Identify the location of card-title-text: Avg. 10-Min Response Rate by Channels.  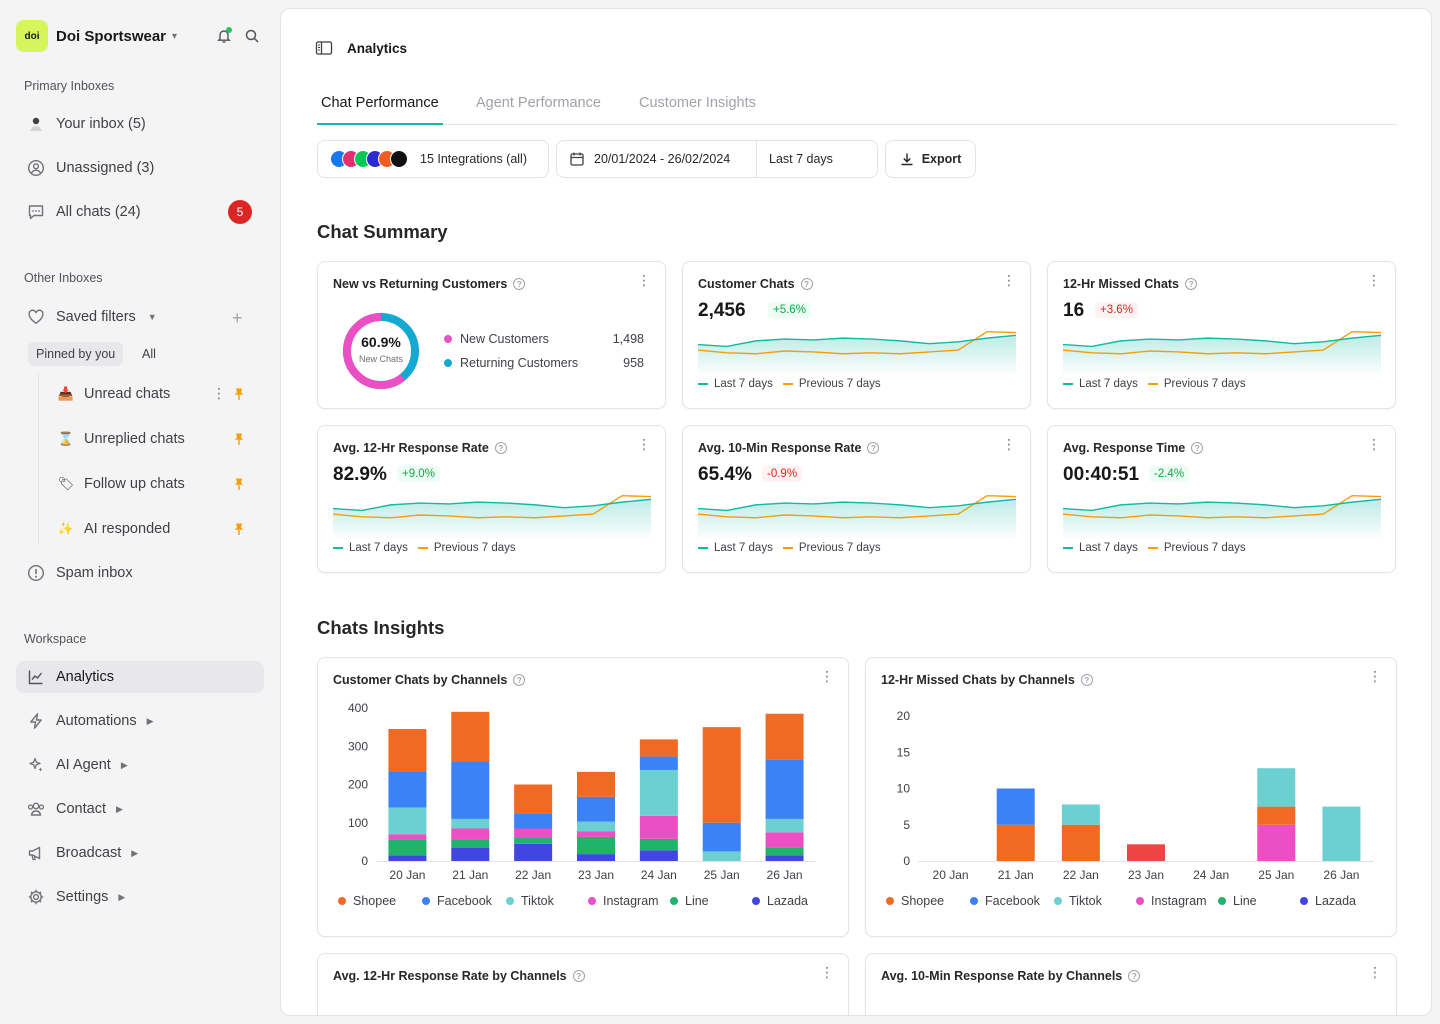
(1002, 976).